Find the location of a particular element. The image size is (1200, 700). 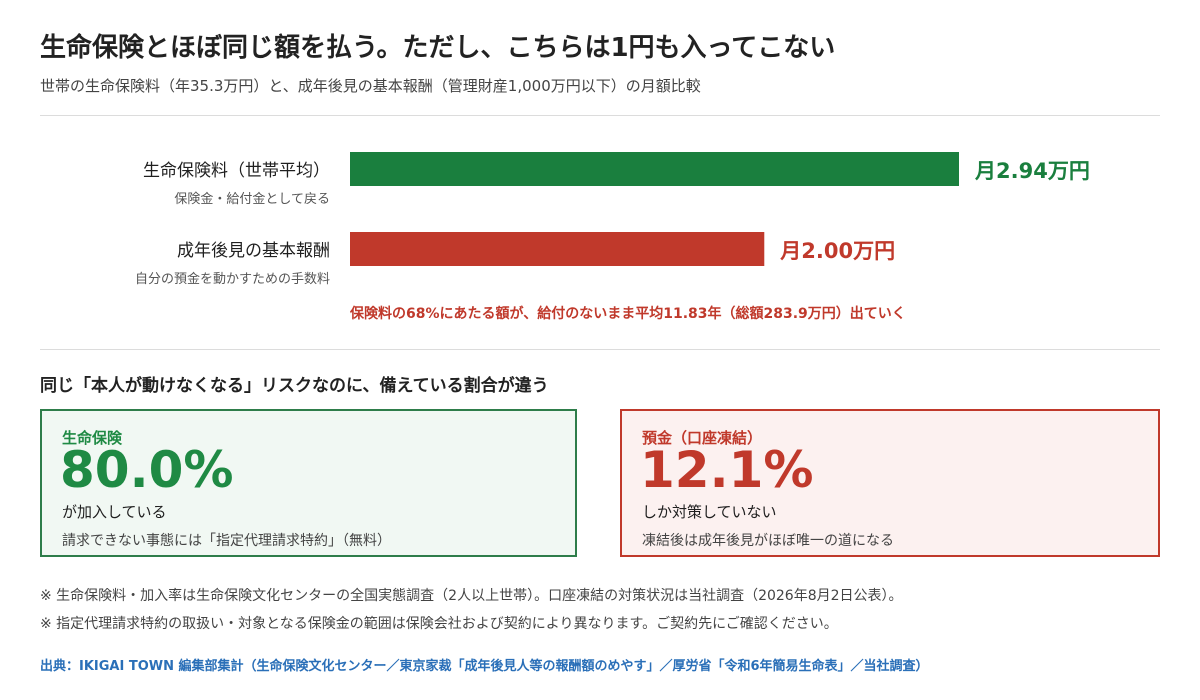

category-note: 自分の預金を動かすための手数料 is located at coordinates (232, 279).